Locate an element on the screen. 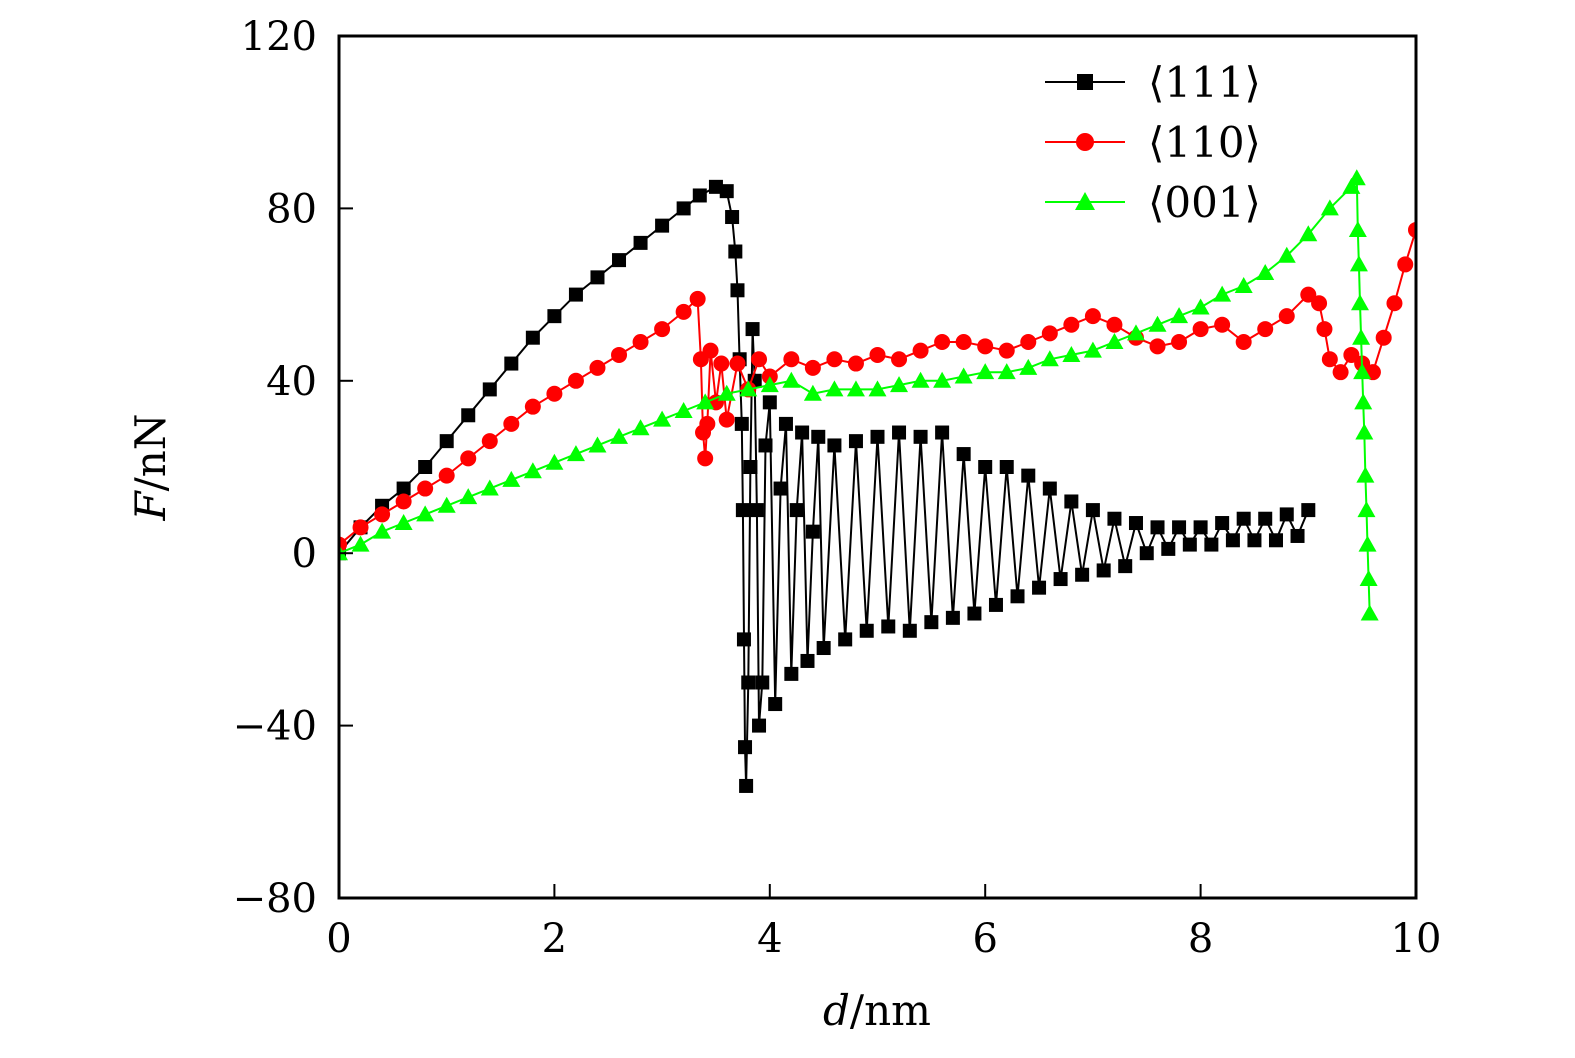 The image size is (1575, 1058). x-tick-label: 6 is located at coordinates (984, 939).